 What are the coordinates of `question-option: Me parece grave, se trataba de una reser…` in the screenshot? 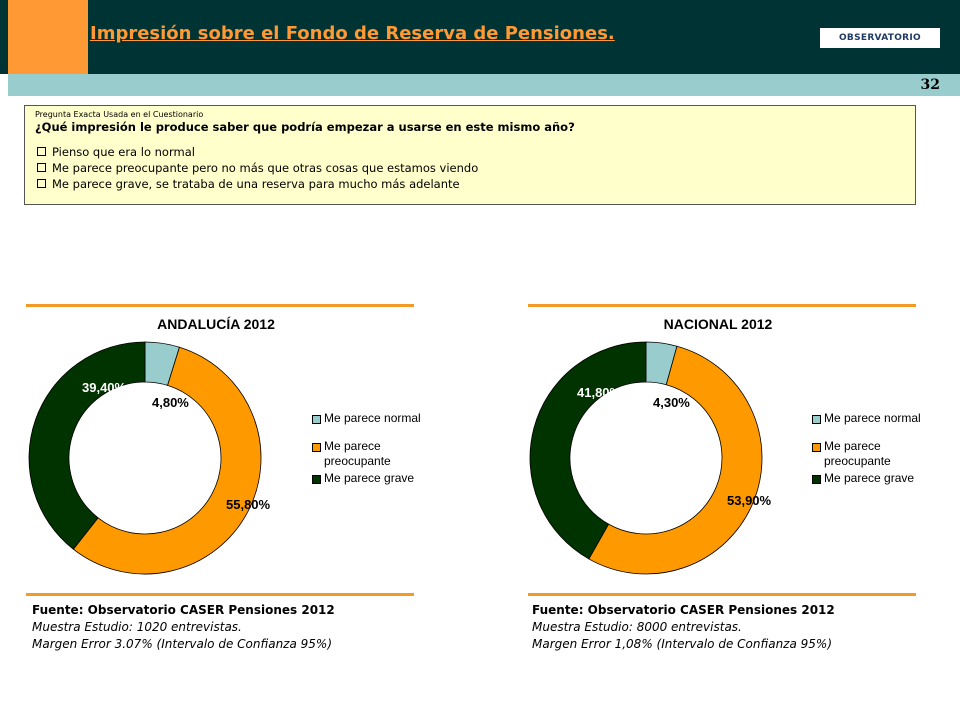 It's located at (470, 184).